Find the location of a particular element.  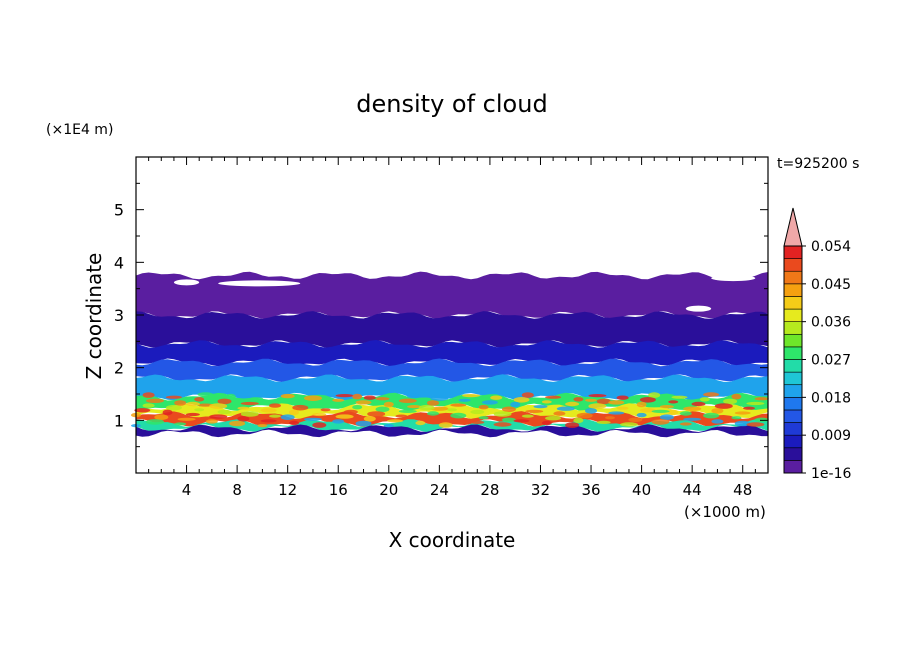

x-axis-label: X coordinate is located at coordinates (452, 540).